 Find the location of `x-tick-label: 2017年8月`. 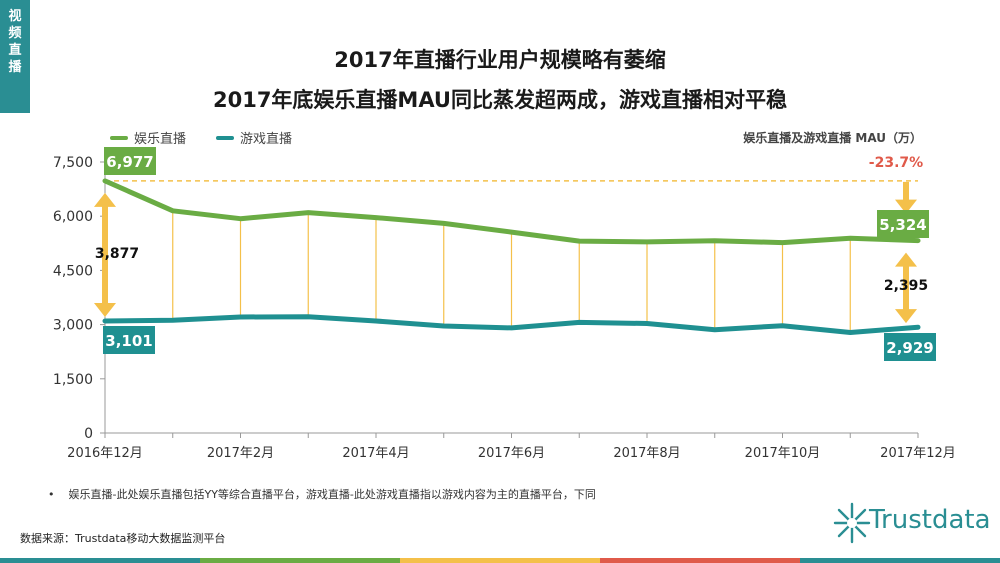

x-tick-label: 2017年8月 is located at coordinates (646, 453).